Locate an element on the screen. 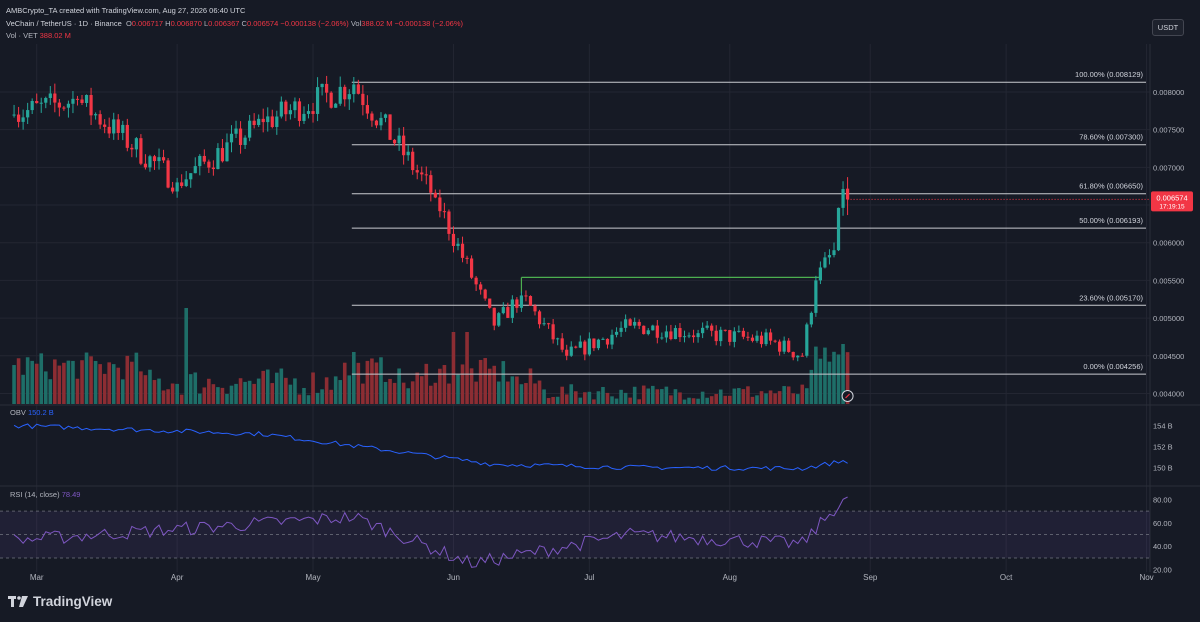 Image resolution: width=1200 pixels, height=622 pixels. currency-badge: USDT is located at coordinates (1168, 27).